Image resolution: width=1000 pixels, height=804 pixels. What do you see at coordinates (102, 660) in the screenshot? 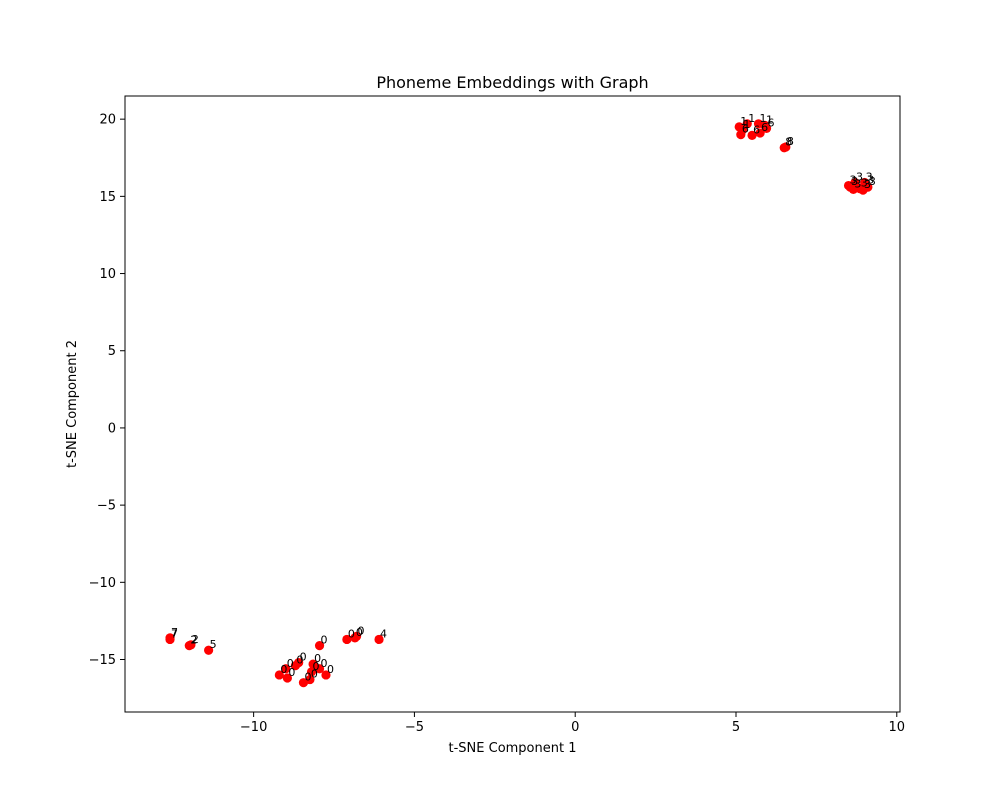
I see `y-tick-label: −15` at bounding box center [102, 660].